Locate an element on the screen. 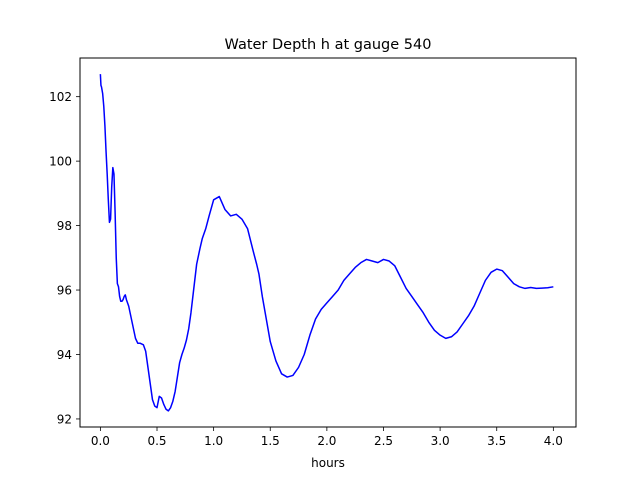  y-axis-ticks: 92 94 96 98 100 102 is located at coordinates (64, 258).